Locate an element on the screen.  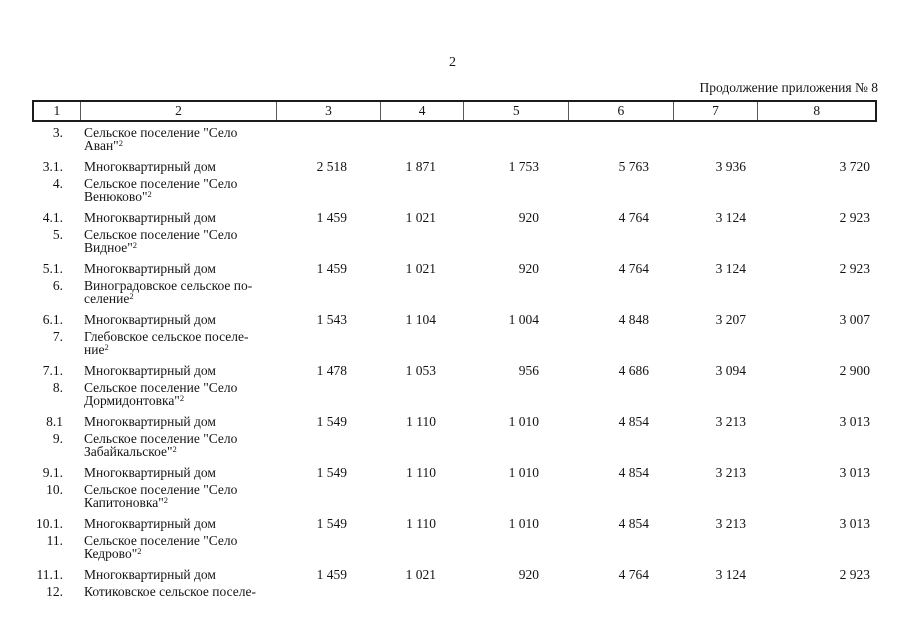
row-name: Сельское поселение "Село Забайкальское"2 is located at coordinates (177, 445).